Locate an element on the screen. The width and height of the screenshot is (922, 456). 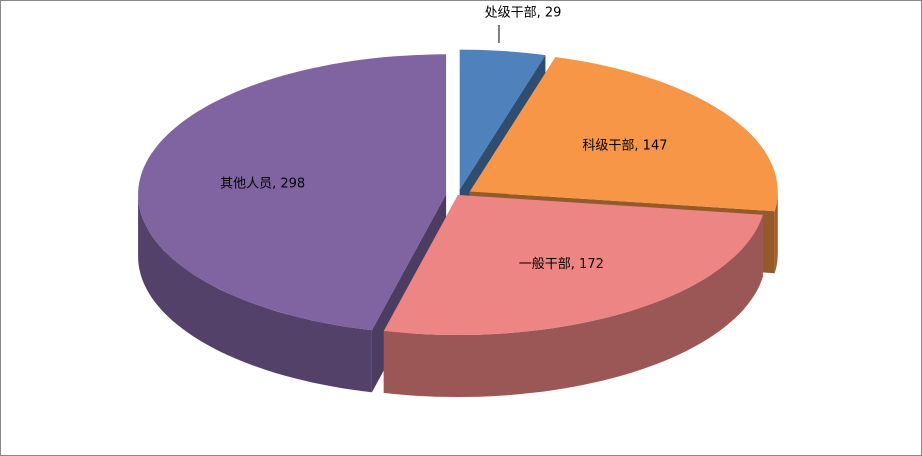
data-label: 其他人员, 298 is located at coordinates (262, 184).